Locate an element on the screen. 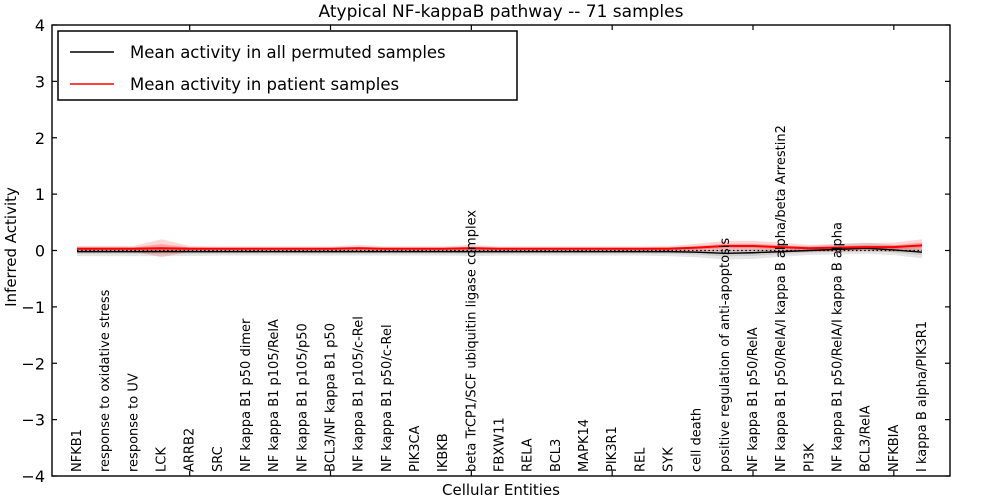 This screenshot has height=500, width=1000. x-category-label: response to UV is located at coordinates (133, 422).